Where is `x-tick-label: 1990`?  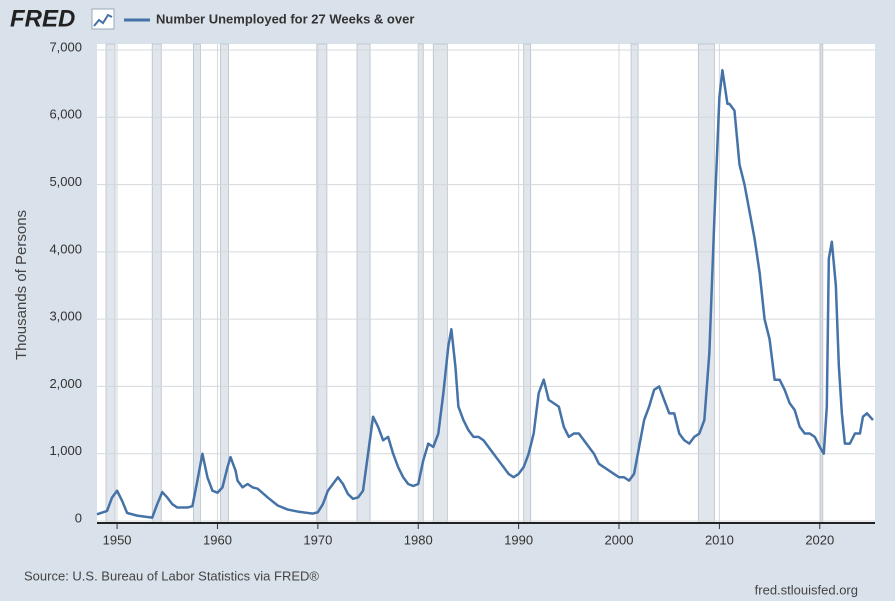 x-tick-label: 1990 is located at coordinates (518, 539).